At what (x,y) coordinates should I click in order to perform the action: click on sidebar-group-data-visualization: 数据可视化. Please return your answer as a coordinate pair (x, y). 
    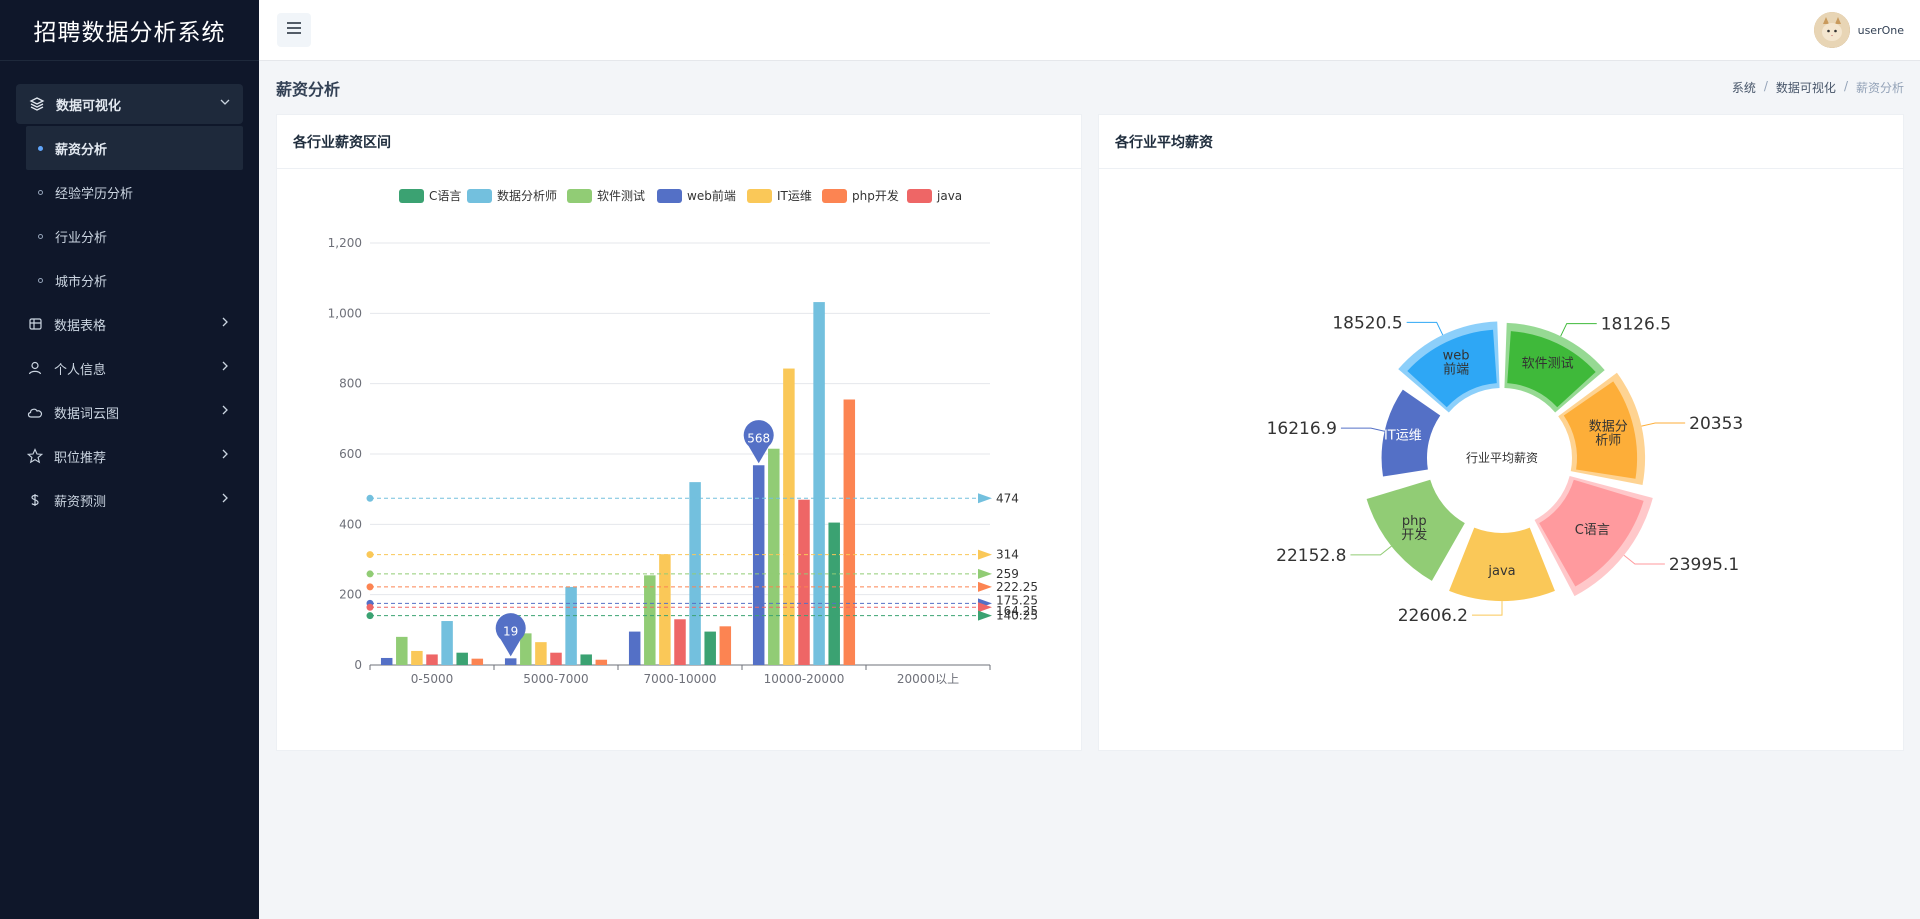
    Looking at the image, I should click on (129, 104).